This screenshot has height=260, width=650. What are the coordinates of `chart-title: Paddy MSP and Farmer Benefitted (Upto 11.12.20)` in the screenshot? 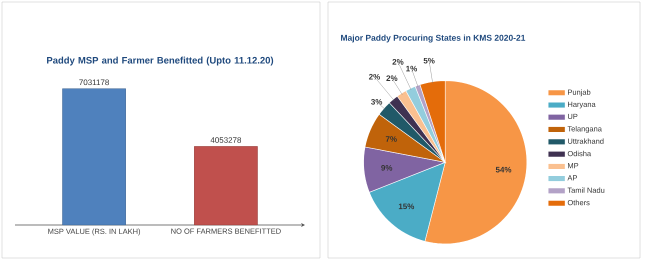 It's located at (160, 61).